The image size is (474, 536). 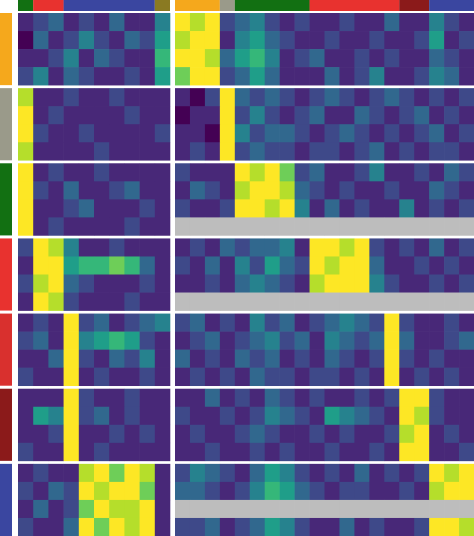 I want to click on column-group-bar, so click(x=162, y=5).